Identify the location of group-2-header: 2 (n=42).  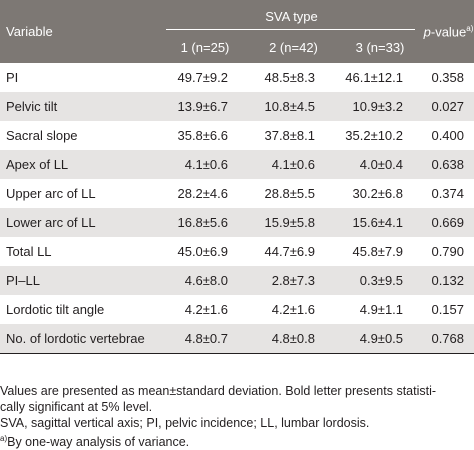
(293, 47).